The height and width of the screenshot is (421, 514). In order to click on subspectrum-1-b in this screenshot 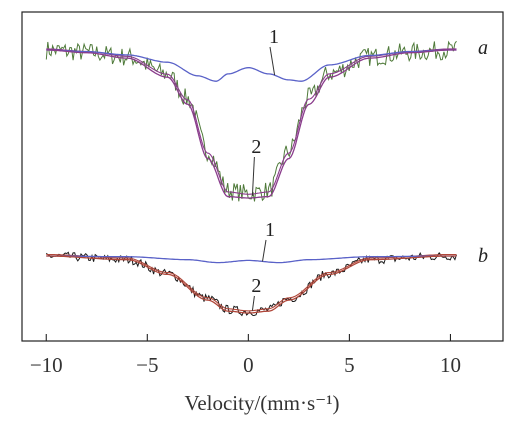, I will do `click(251, 259)`.